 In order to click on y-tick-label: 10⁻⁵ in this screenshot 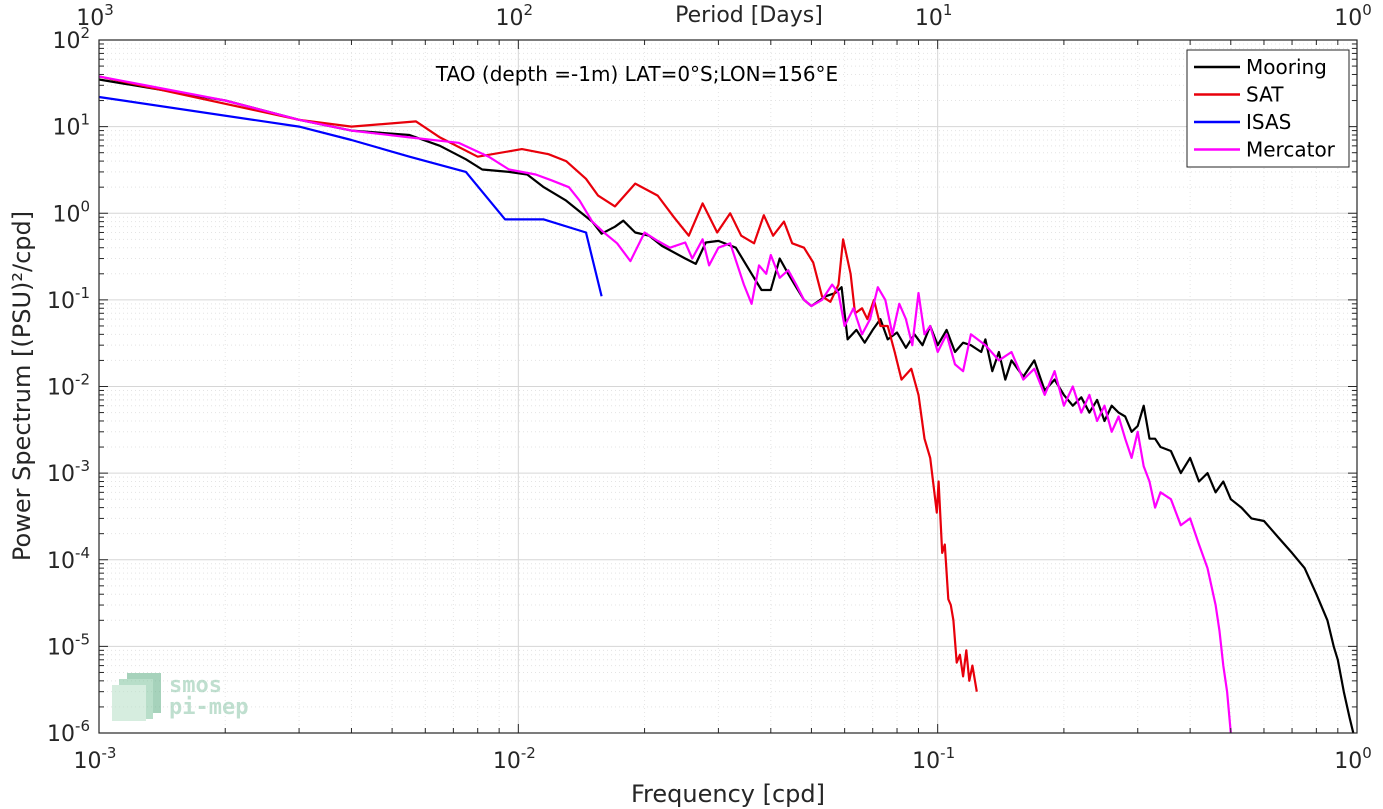, I will do `click(68, 645)`.